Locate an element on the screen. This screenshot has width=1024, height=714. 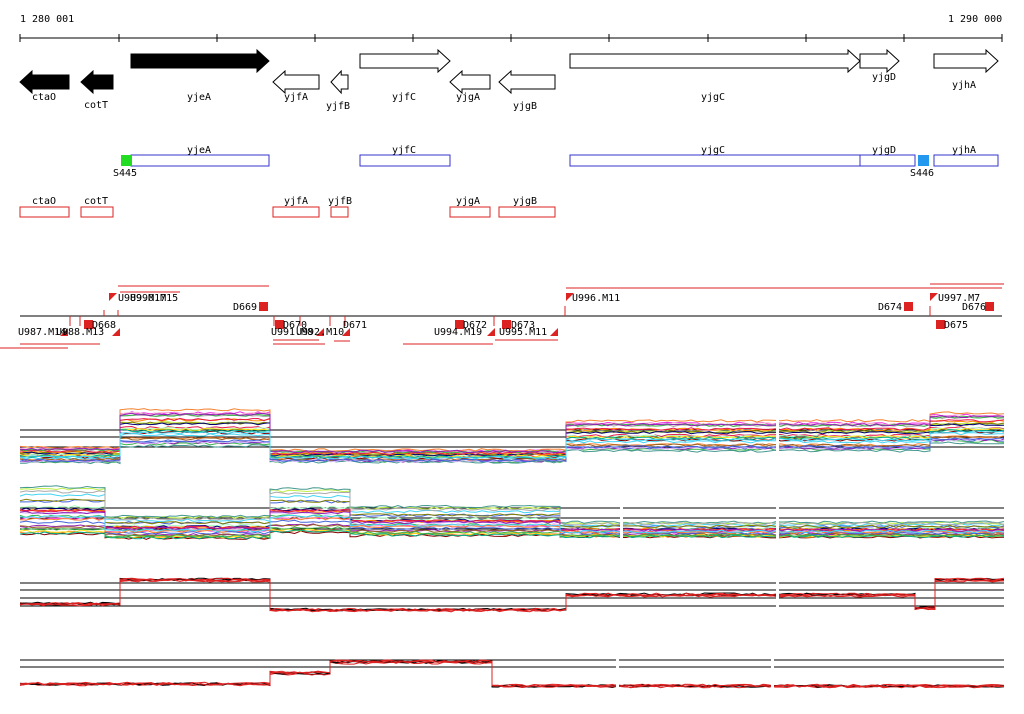
operon-minus-yjfB: yjfB is located at coordinates (340, 207).